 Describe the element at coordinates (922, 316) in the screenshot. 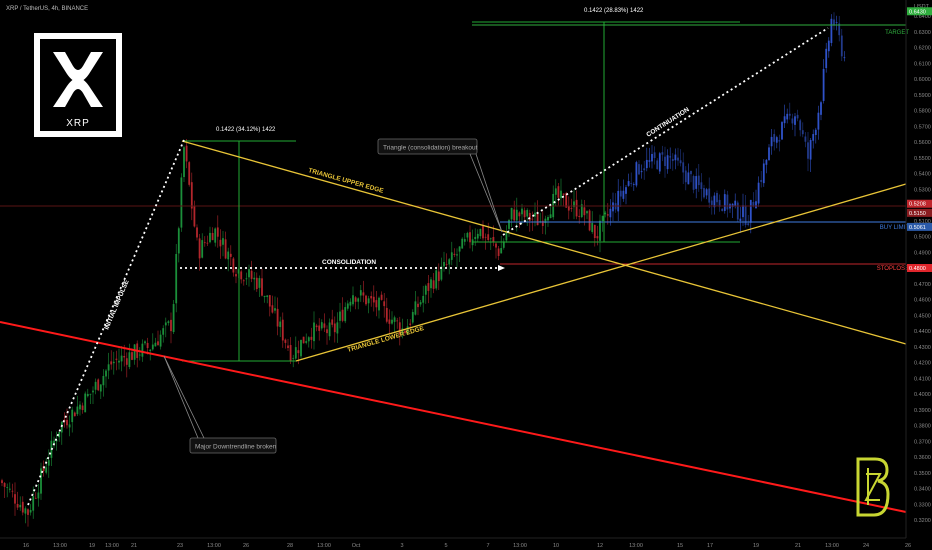

I see `y-tick-label: 0.4500` at that location.